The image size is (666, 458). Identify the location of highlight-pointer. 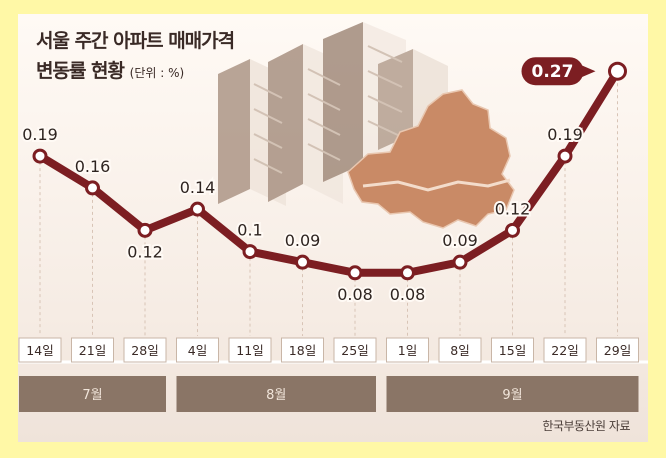
(588, 71).